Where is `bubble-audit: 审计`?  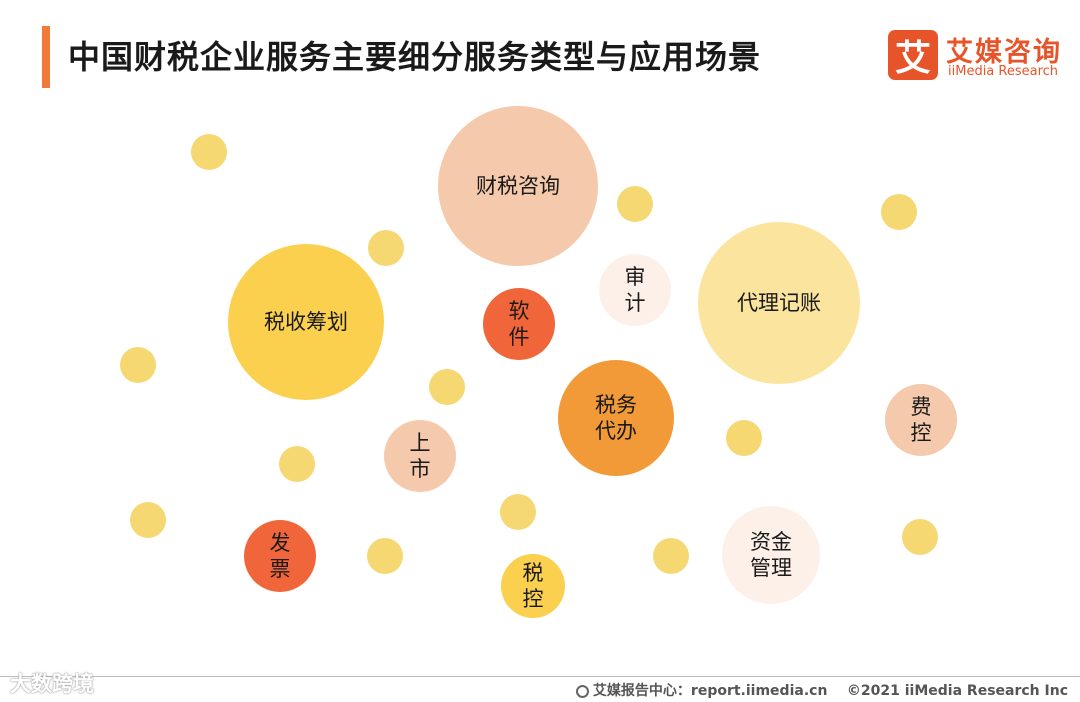 bubble-audit: 审计 is located at coordinates (635, 290).